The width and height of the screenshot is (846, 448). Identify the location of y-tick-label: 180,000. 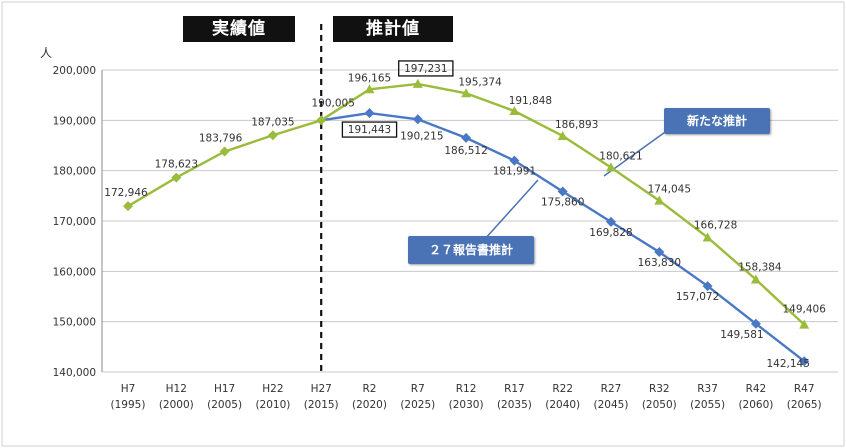
(74, 172).